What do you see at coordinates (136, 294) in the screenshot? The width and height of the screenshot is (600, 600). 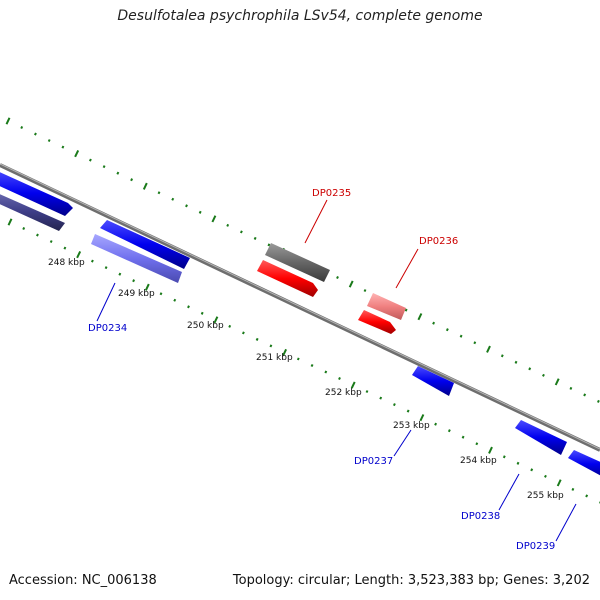 I see `tick-label-249: 249 kbp` at bounding box center [136, 294].